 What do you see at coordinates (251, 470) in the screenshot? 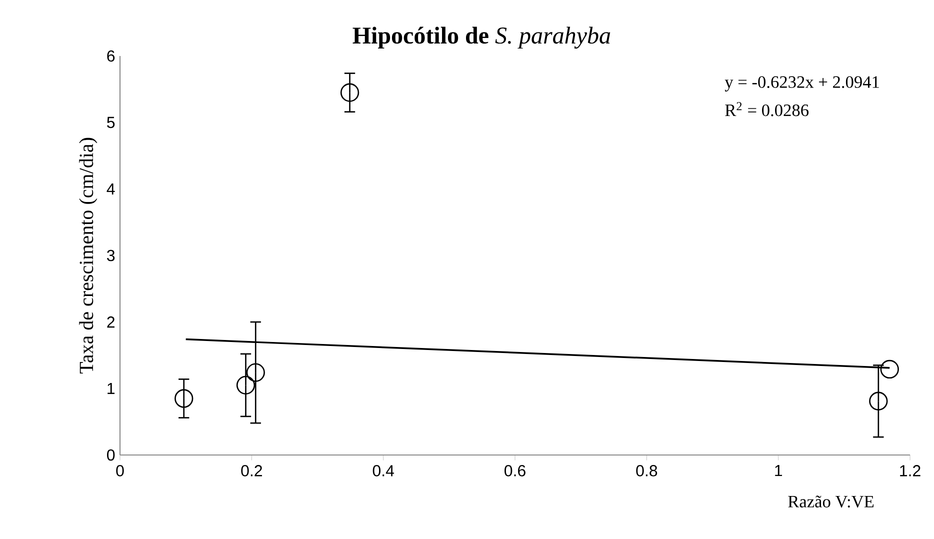
I see `x-tick-label: 0.2` at bounding box center [251, 470].